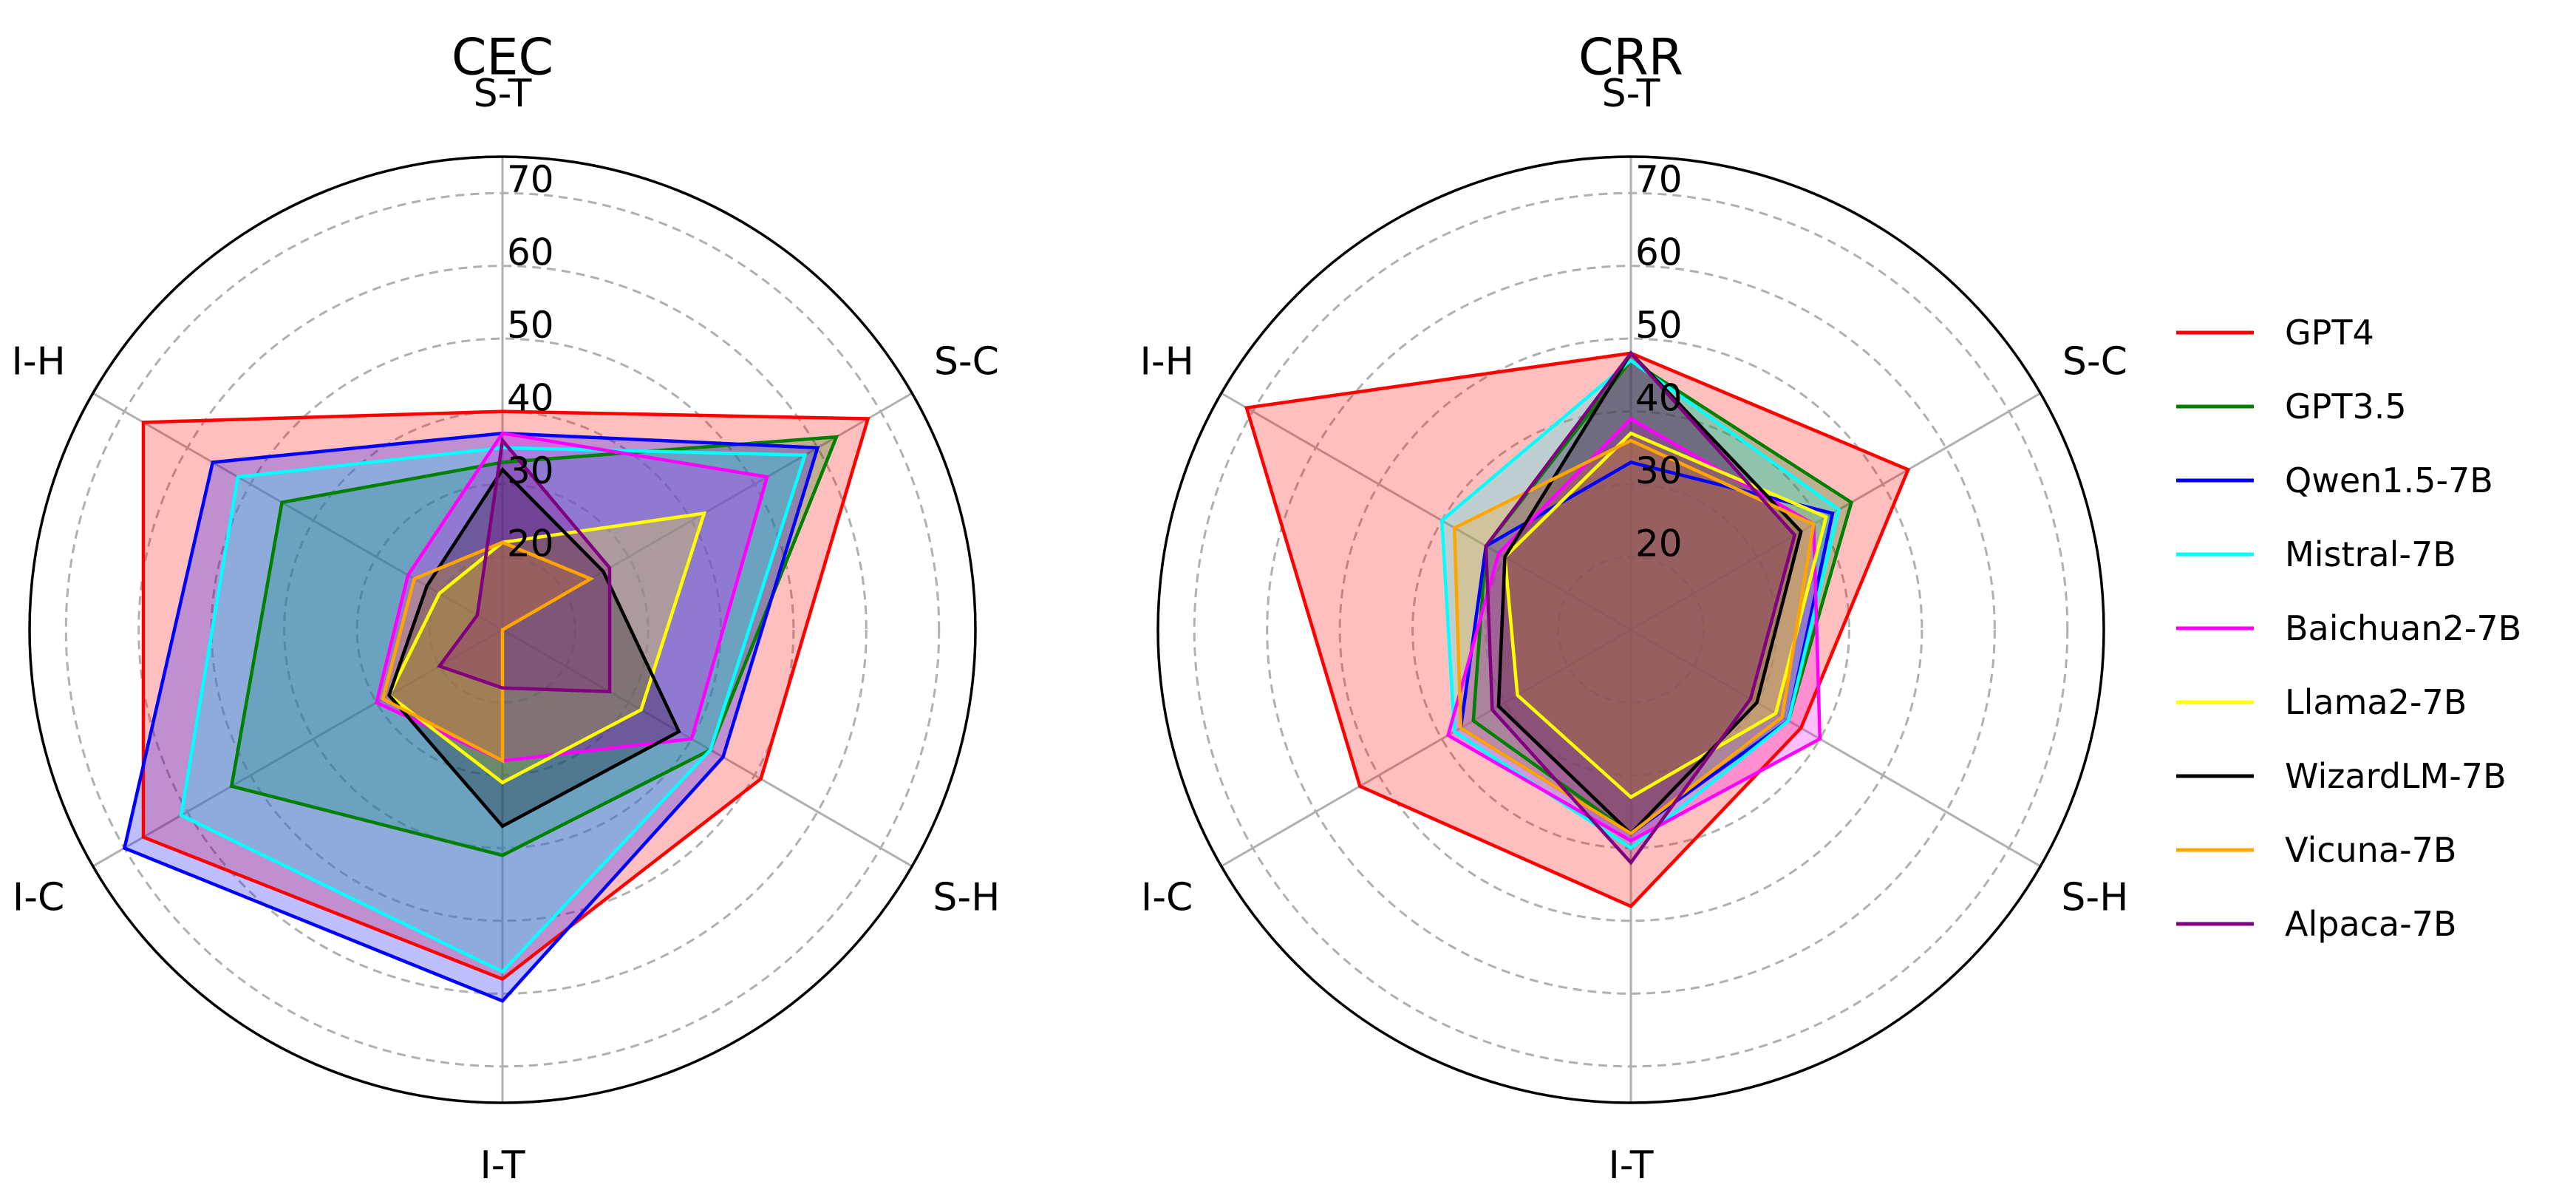 This screenshot has width=2576, height=1190. Describe the element at coordinates (1836, 512) in the screenshot. I see `spoke-s-c` at that location.